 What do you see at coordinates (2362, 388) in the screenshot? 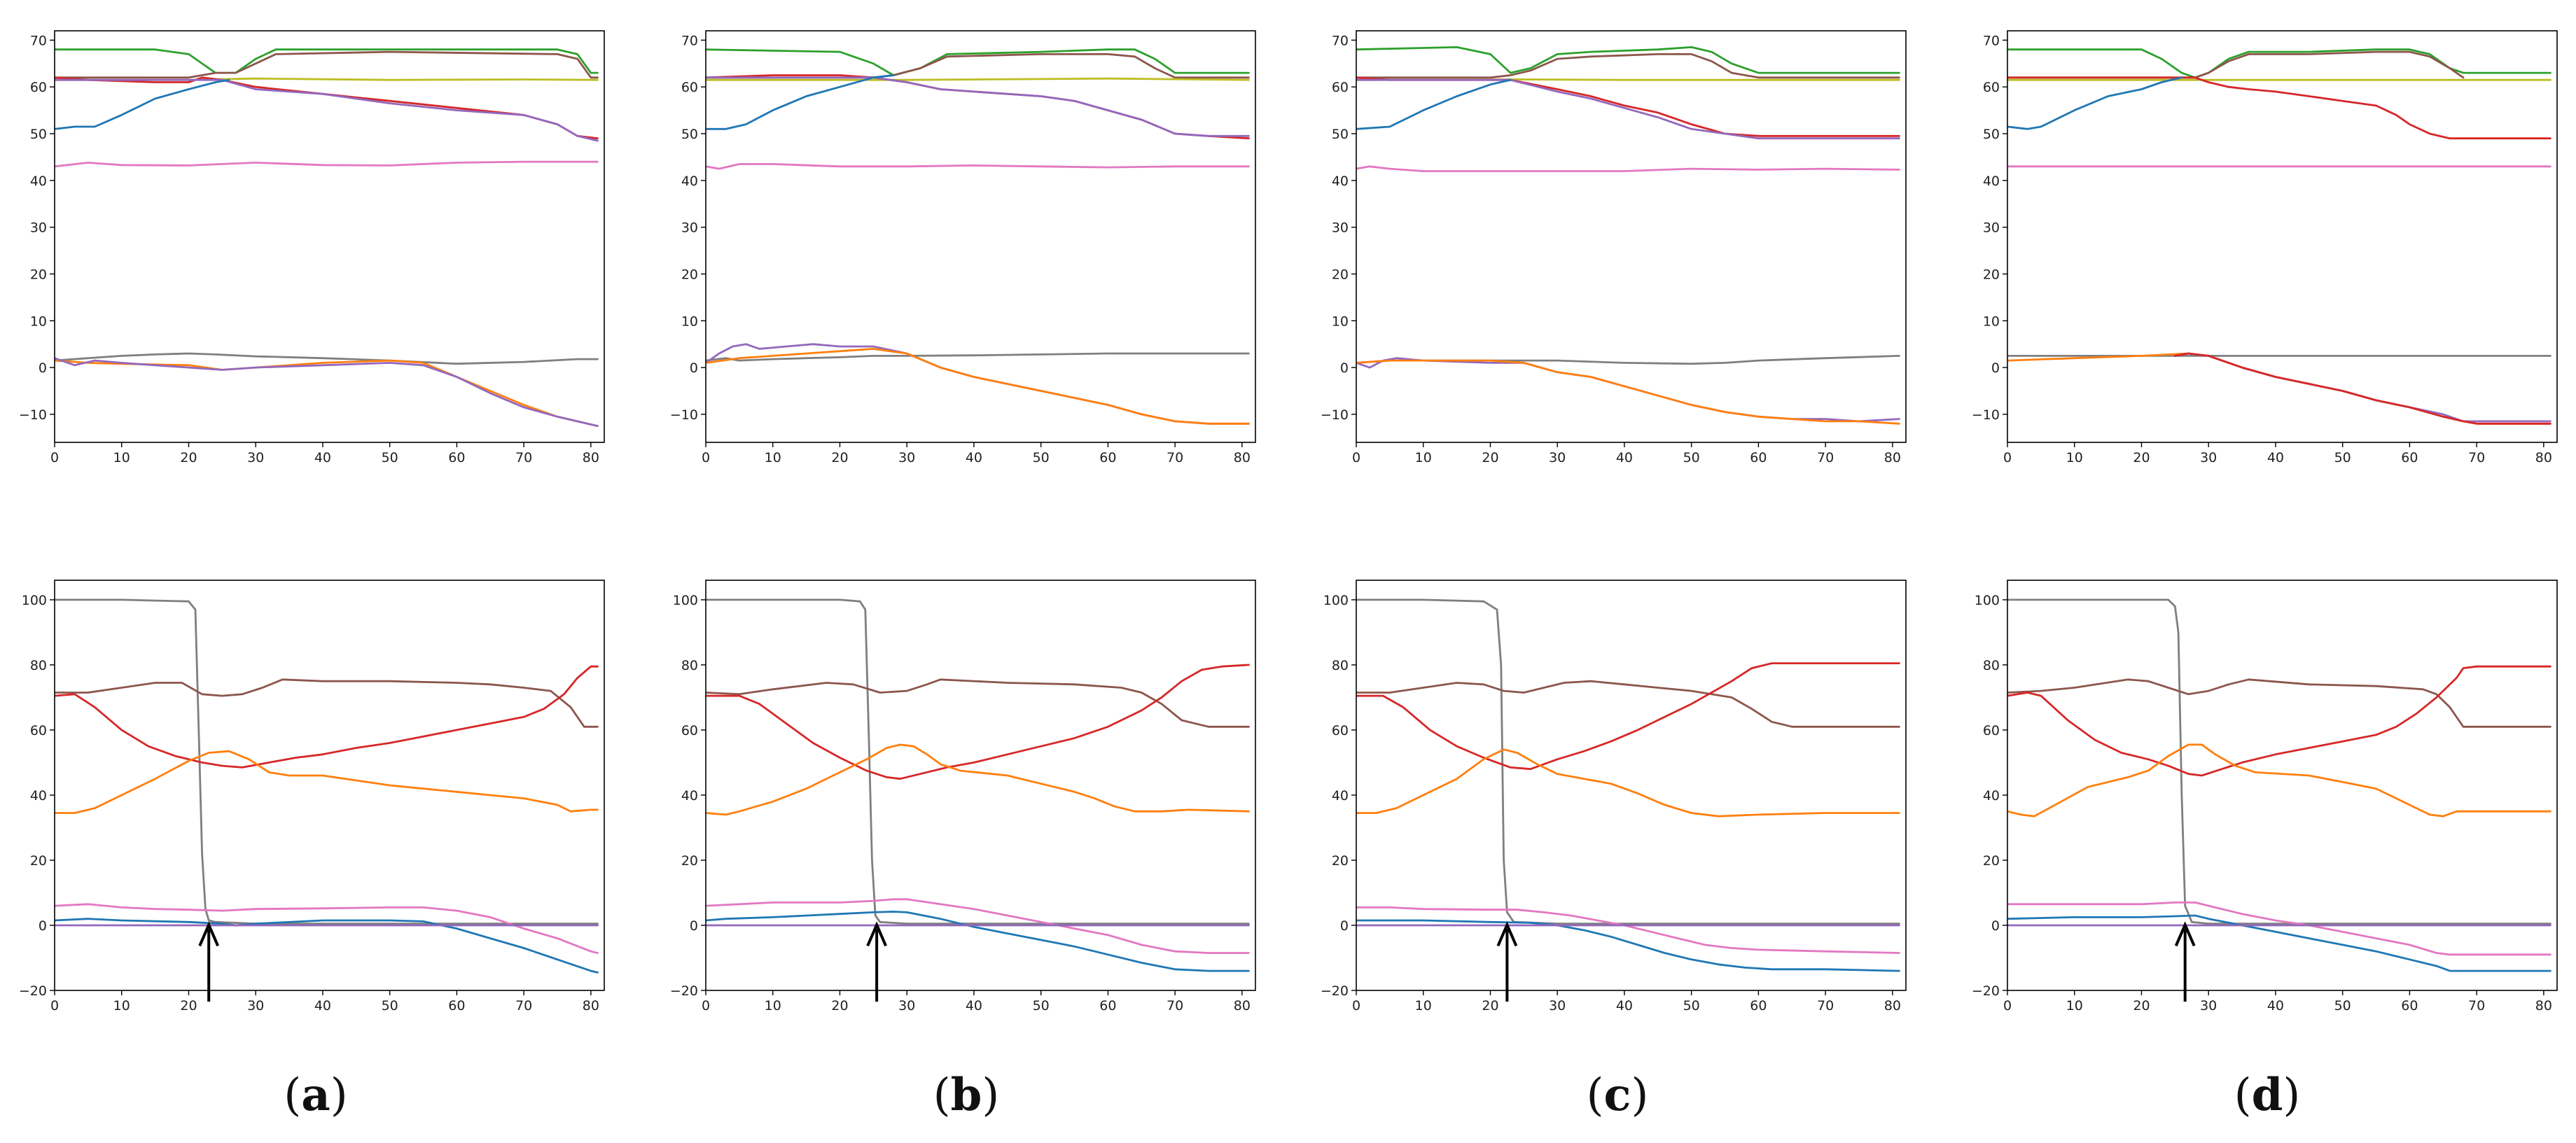
I see `series-line-red-low` at bounding box center [2362, 388].